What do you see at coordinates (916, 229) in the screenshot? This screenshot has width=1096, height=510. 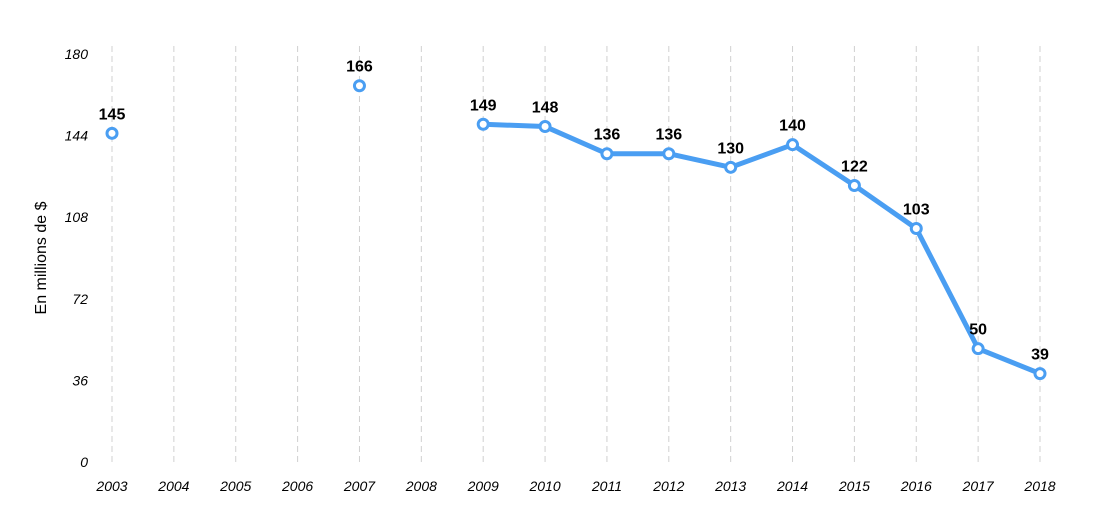 I see `data-point-2016` at bounding box center [916, 229].